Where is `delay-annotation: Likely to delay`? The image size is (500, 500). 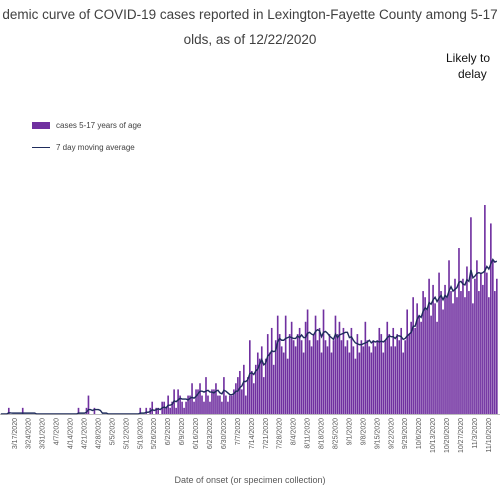
delay-annotation: Likely to delay is located at coordinates (473, 66).